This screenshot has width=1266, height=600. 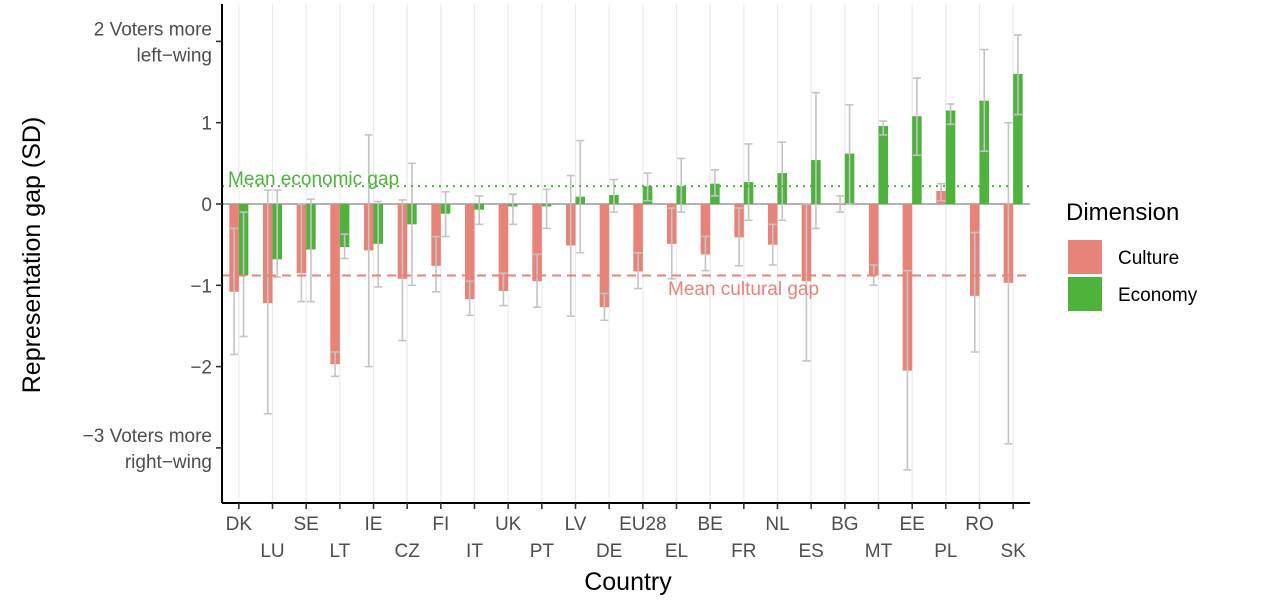 What do you see at coordinates (907, 370) in the screenshot?
I see `error-bar-culture-ee` at bounding box center [907, 370].